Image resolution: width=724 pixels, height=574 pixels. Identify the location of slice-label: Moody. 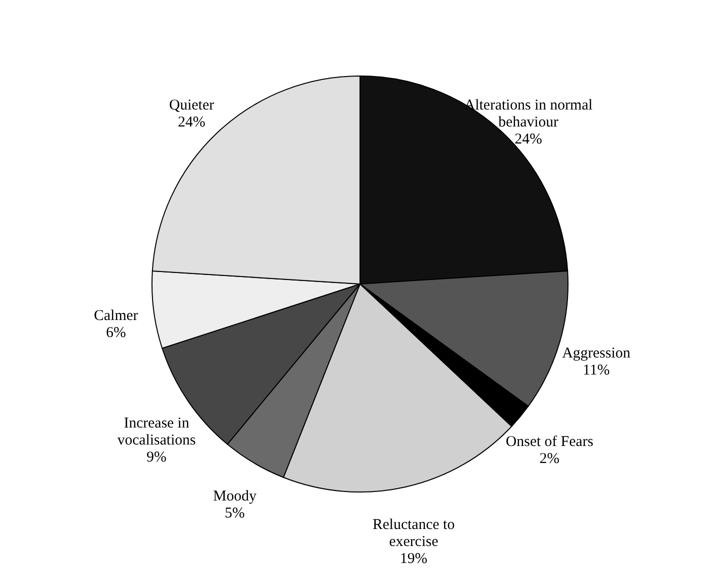
(235, 496).